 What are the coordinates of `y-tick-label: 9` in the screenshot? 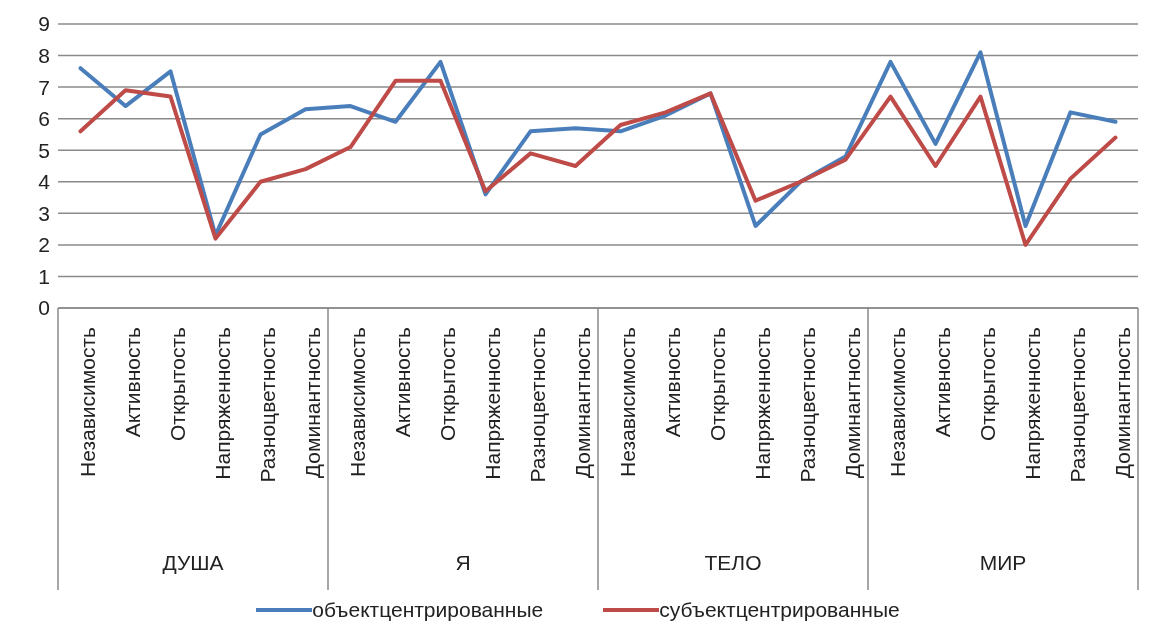 It's located at (44, 24).